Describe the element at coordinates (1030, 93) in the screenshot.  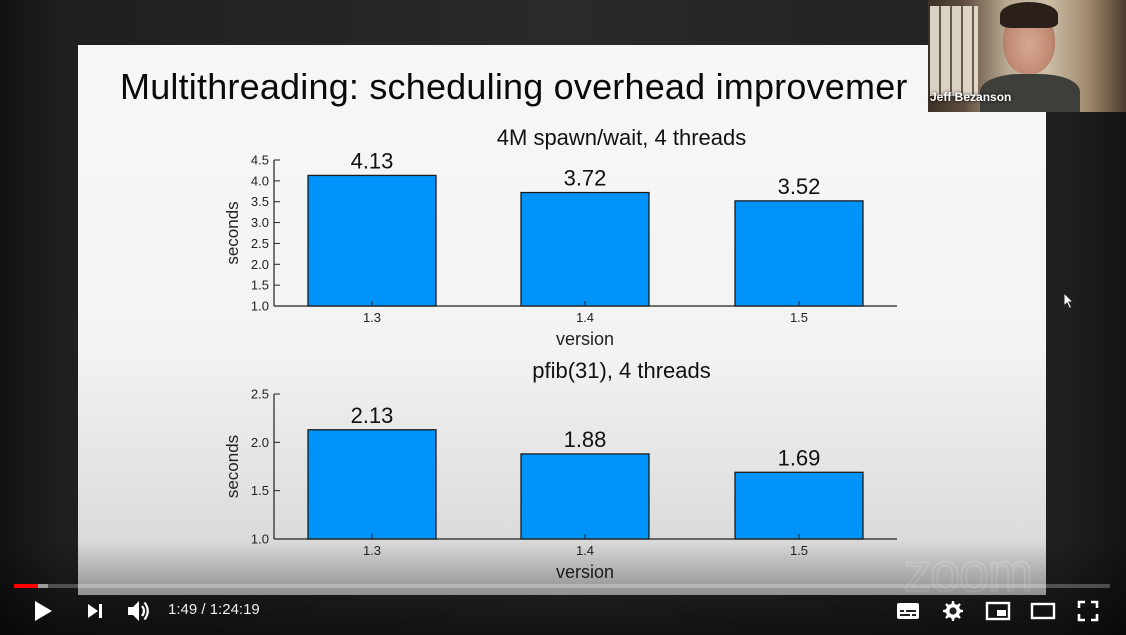
I see `webcam-person-body` at that location.